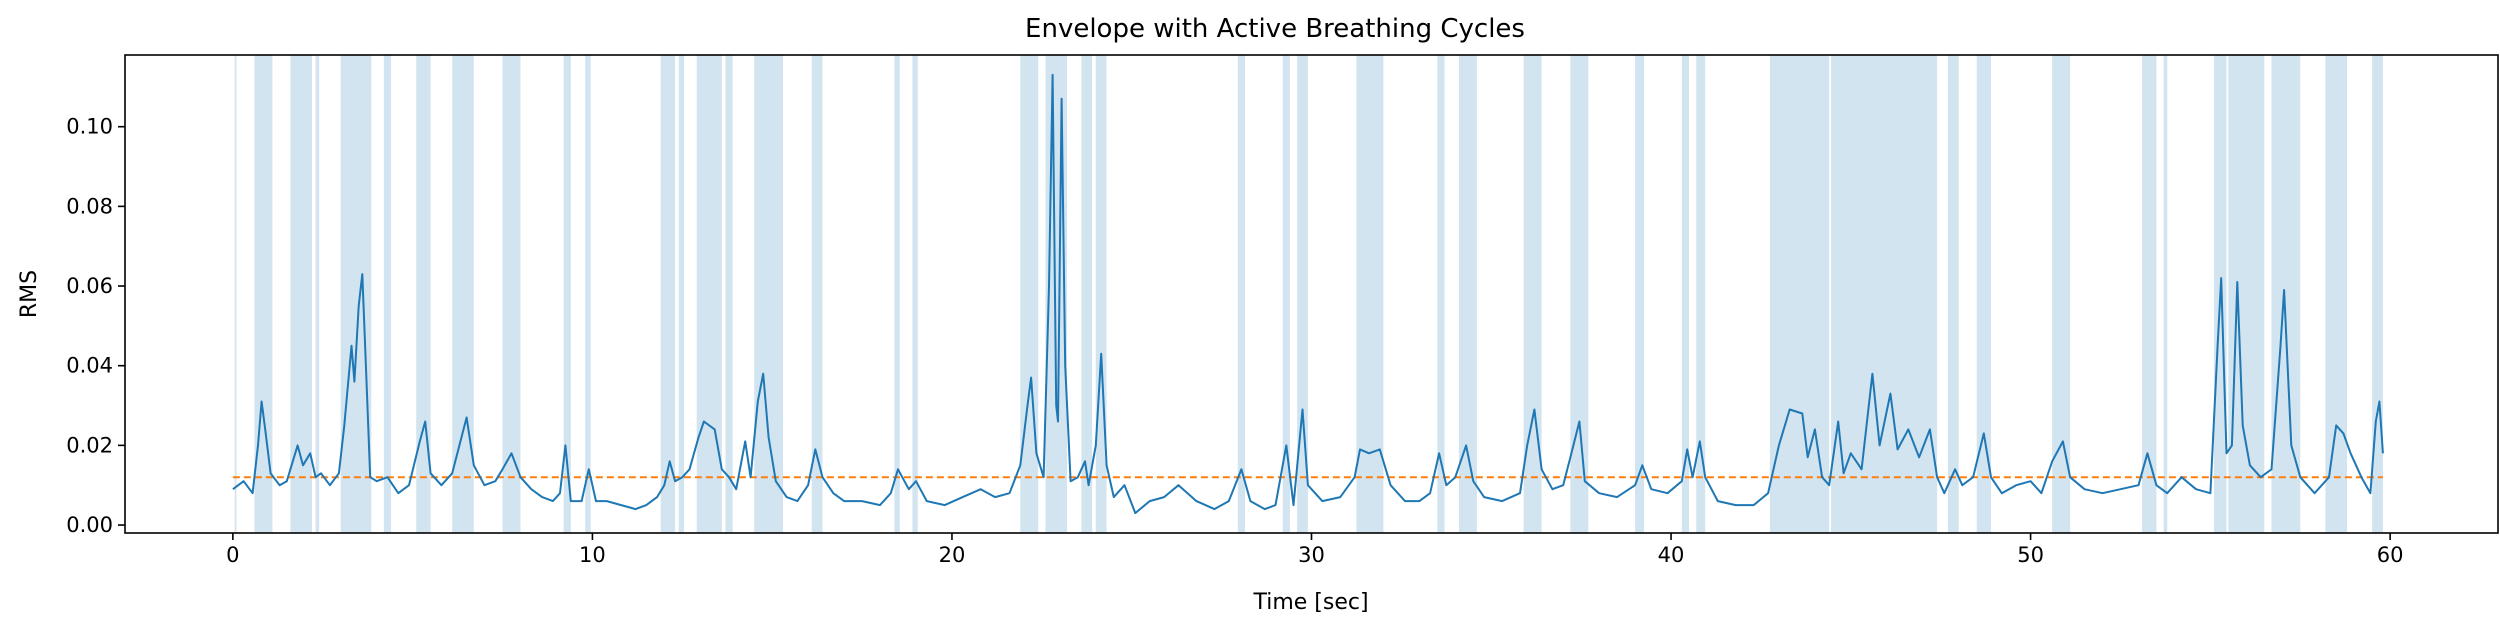 The height and width of the screenshot is (627, 2500). I want to click on x-tick-label: 40, so click(1671, 555).